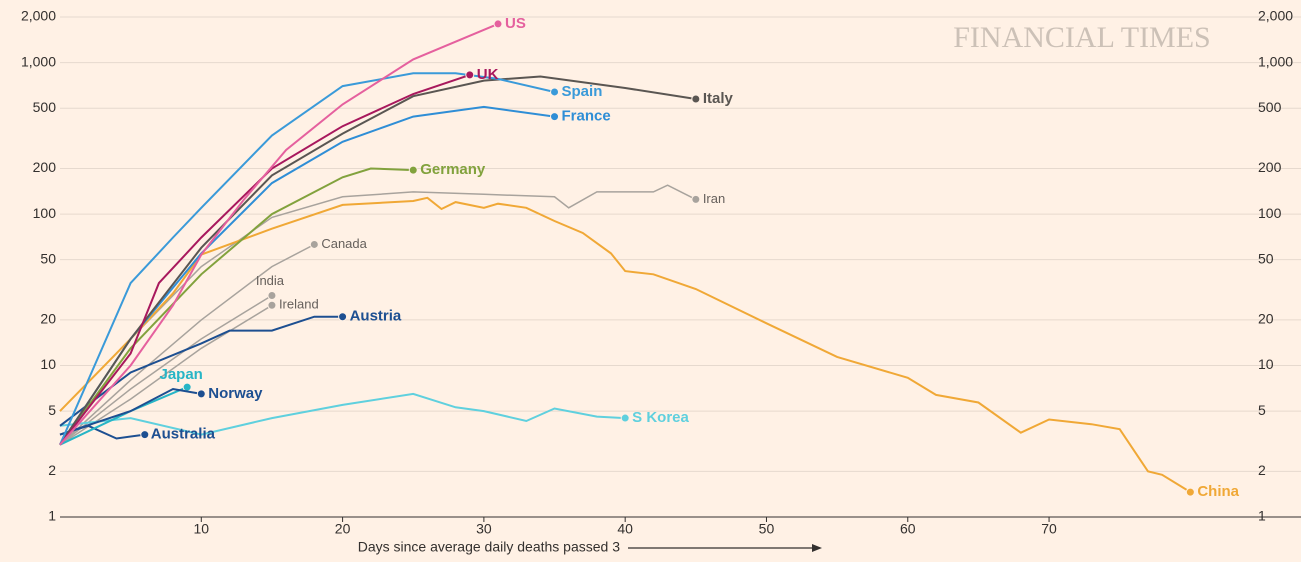  What do you see at coordinates (1262, 516) in the screenshot?
I see `y-tick-label-right: 1` at bounding box center [1262, 516].